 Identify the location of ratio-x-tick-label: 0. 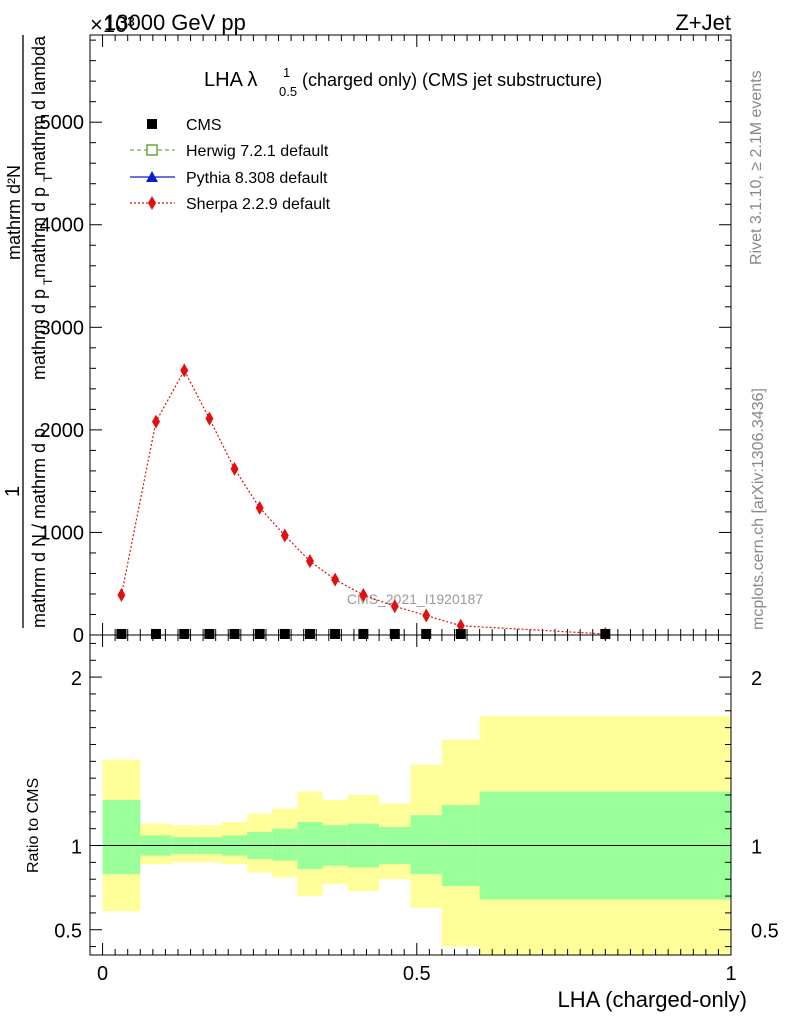
(102, 974).